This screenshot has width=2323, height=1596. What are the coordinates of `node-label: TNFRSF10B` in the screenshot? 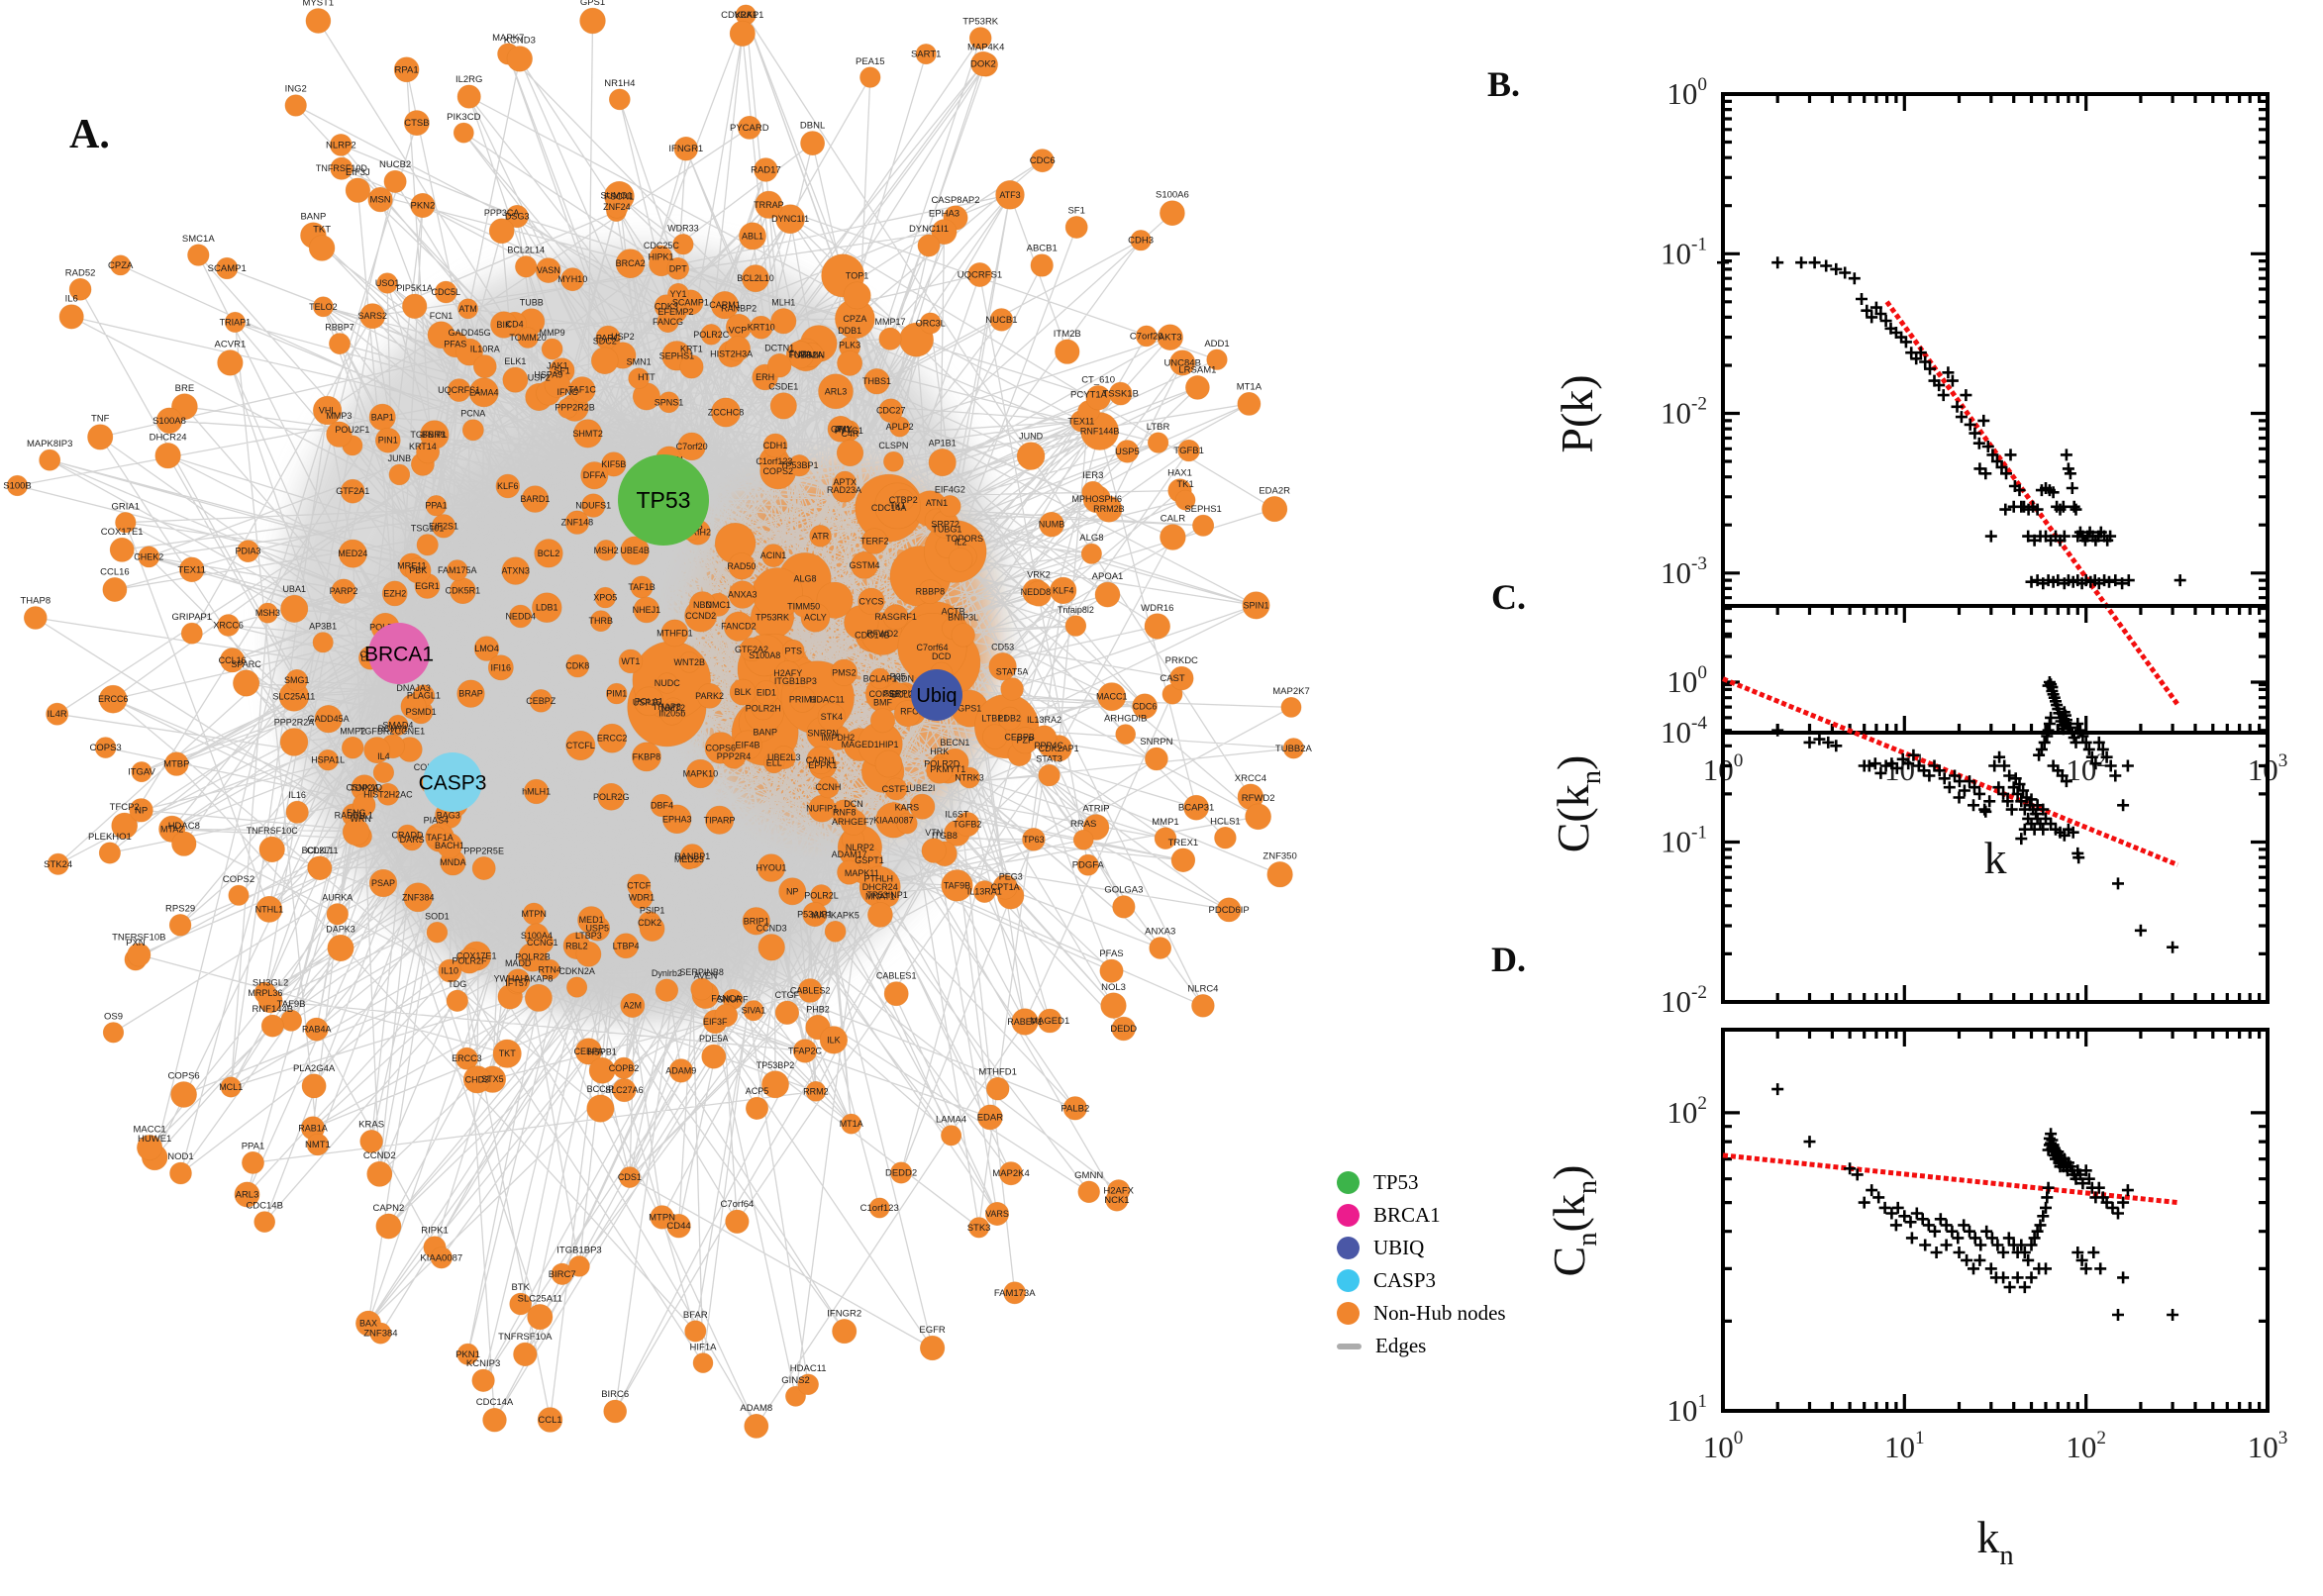 It's located at (138, 938).